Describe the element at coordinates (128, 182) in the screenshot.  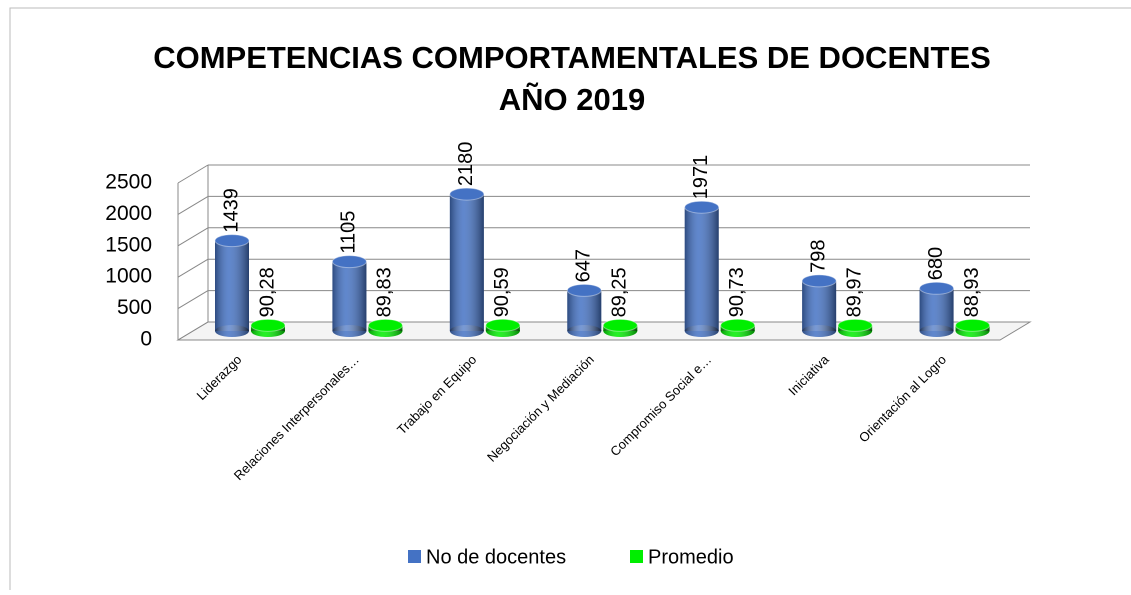
I see `y-tick-label: 2500` at that location.